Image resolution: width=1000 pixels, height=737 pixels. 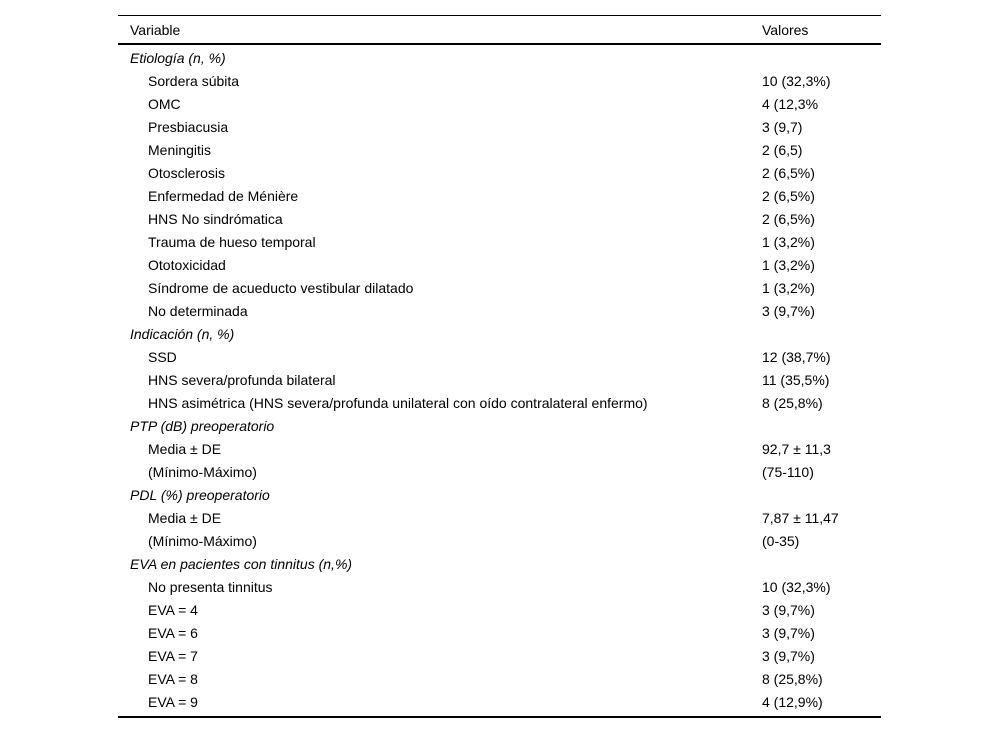 I want to click on table-row: HNS severa/profunda bilateral 11 (35,5%), so click(x=499, y=380).